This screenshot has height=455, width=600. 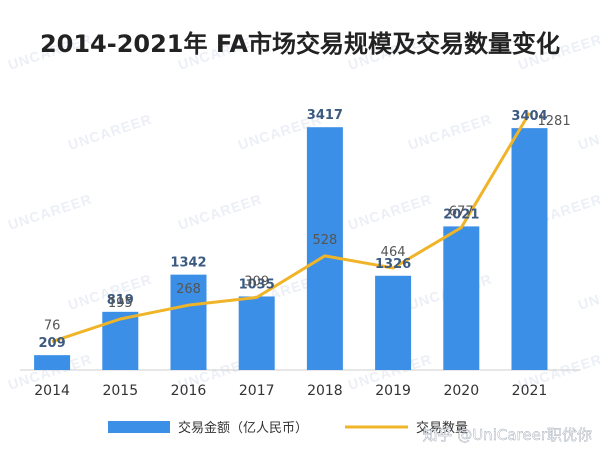 I want to click on bar-value-label-2014: 209, so click(x=52, y=343).